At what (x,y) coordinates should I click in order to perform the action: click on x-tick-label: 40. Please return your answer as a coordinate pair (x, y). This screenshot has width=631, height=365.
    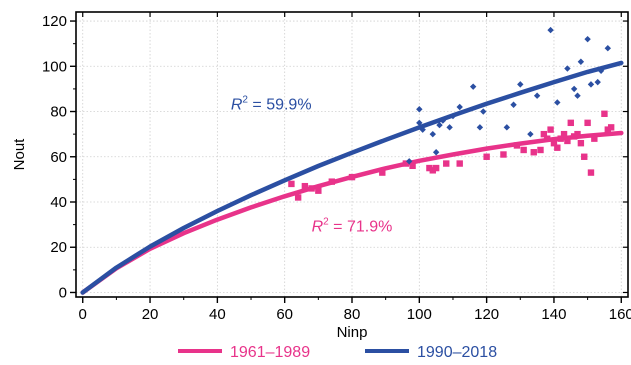
    Looking at the image, I should click on (217, 314).